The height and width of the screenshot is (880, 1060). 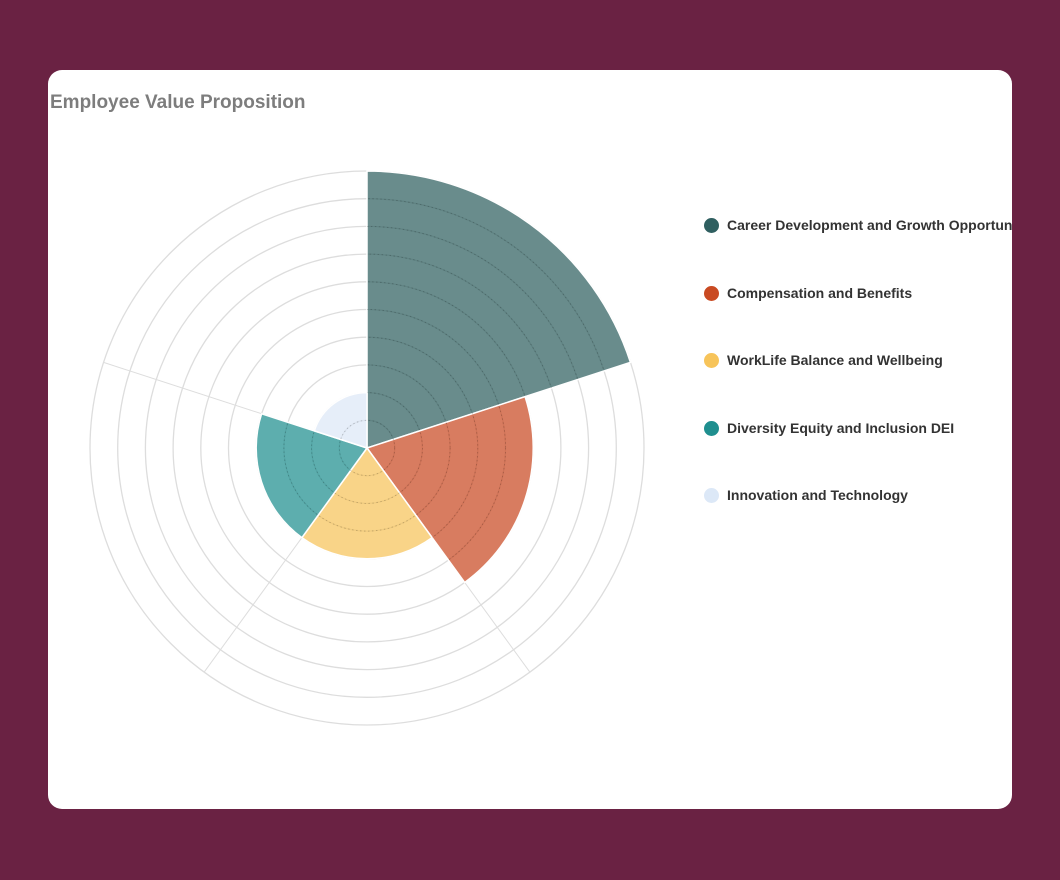 What do you see at coordinates (835, 360) in the screenshot?
I see `legend-label: WorkLife Balance and Wellbeing` at bounding box center [835, 360].